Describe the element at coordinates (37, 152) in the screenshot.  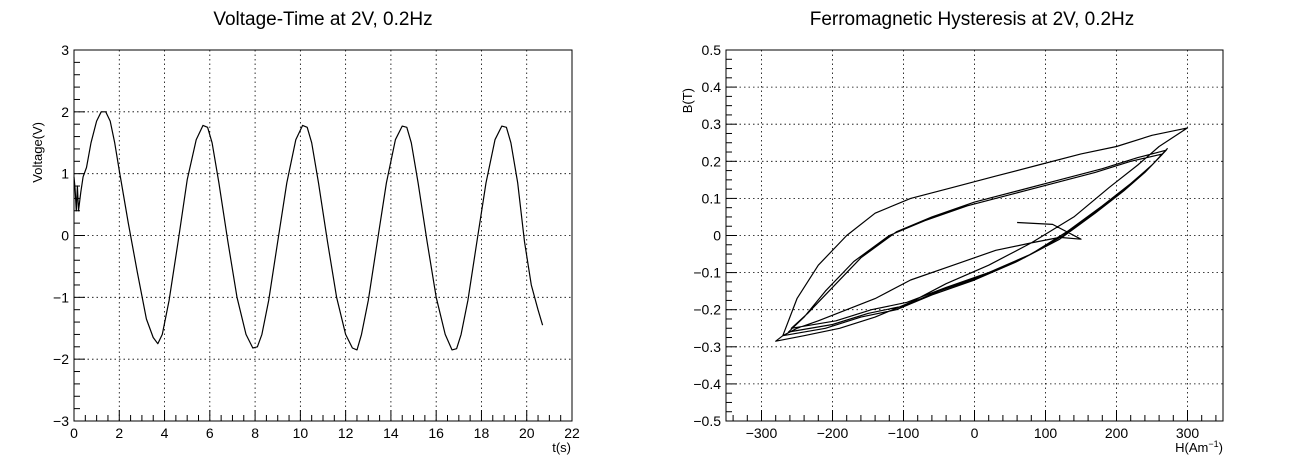
I see `y-axis-label: Voltage(V)` at that location.